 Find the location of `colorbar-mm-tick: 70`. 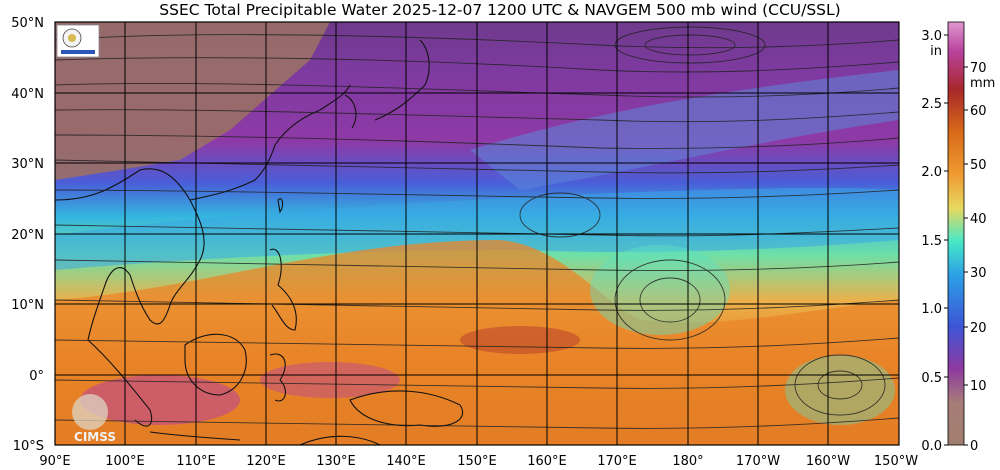

colorbar-mm-tick: 70 is located at coordinates (978, 68).